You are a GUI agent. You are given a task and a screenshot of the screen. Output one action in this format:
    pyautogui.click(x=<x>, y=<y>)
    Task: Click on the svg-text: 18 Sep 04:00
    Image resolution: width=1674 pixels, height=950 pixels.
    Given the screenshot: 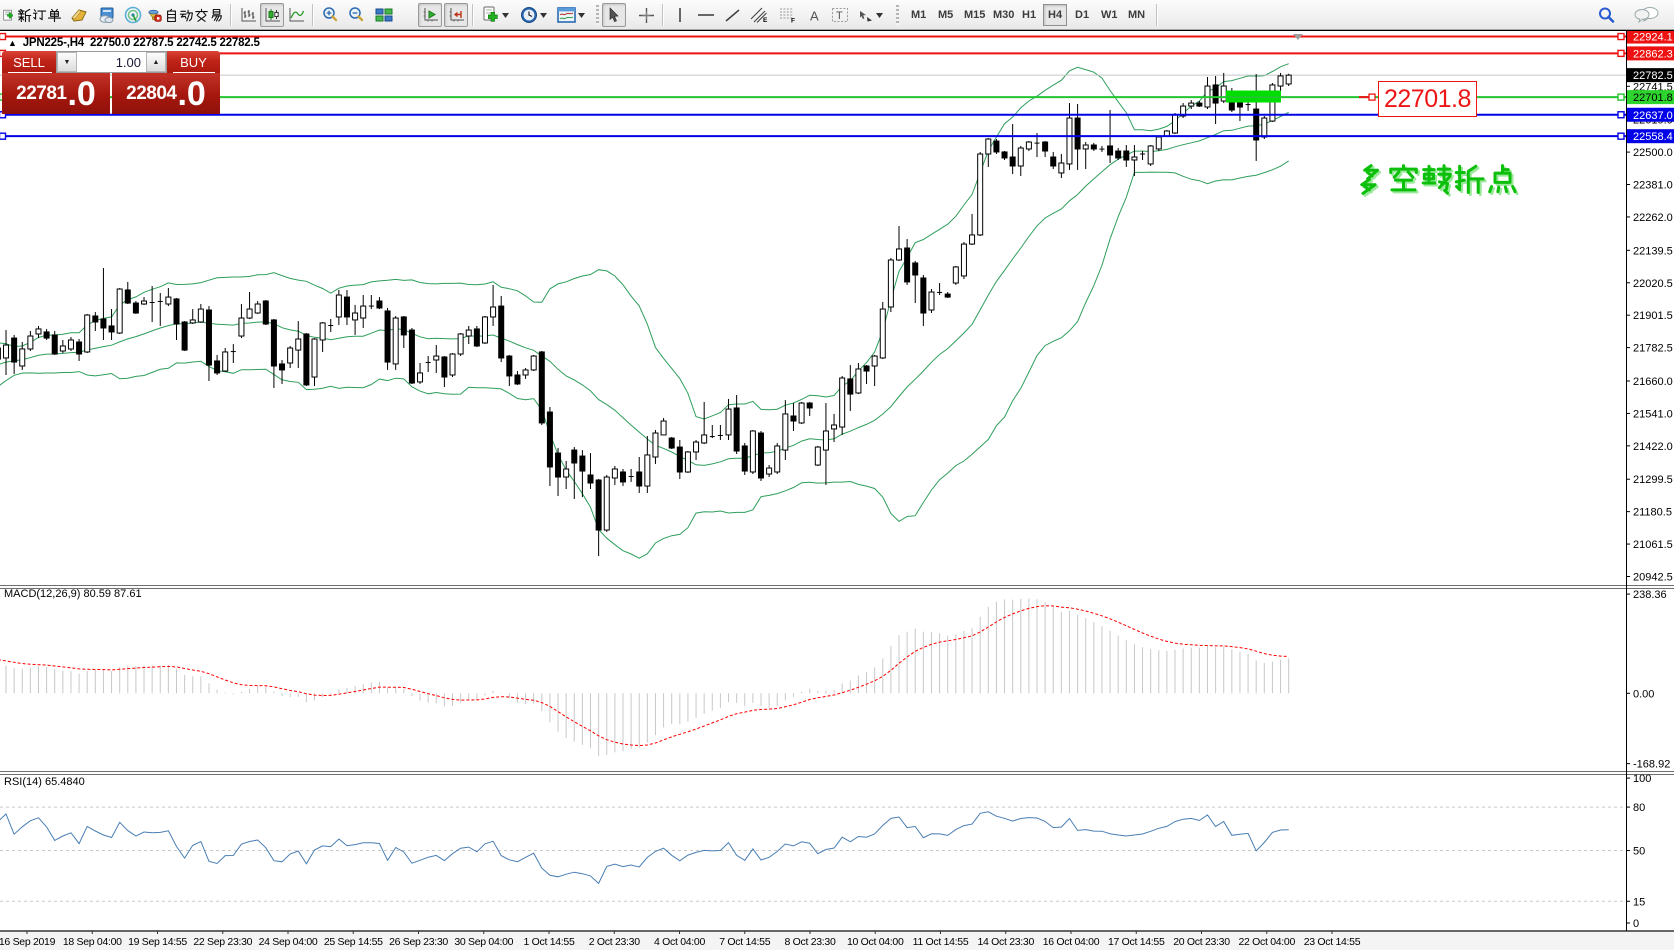 What is the action you would take?
    pyautogui.click(x=92, y=942)
    